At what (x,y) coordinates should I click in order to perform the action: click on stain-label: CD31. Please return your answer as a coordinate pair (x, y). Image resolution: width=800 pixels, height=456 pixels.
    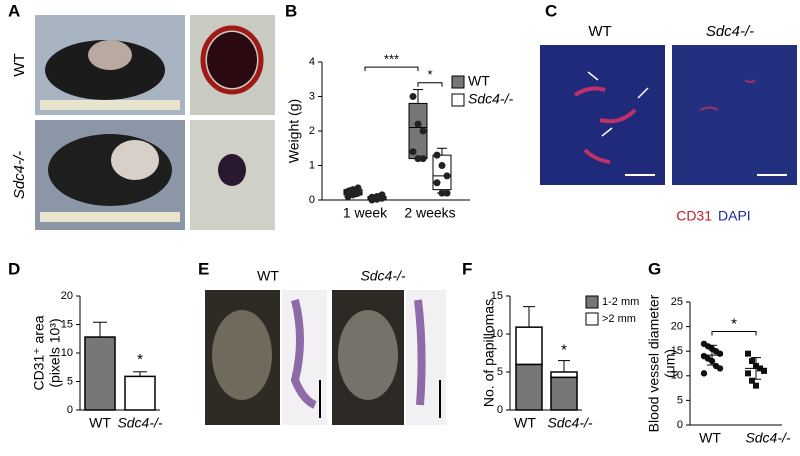
    Looking at the image, I should click on (694, 216).